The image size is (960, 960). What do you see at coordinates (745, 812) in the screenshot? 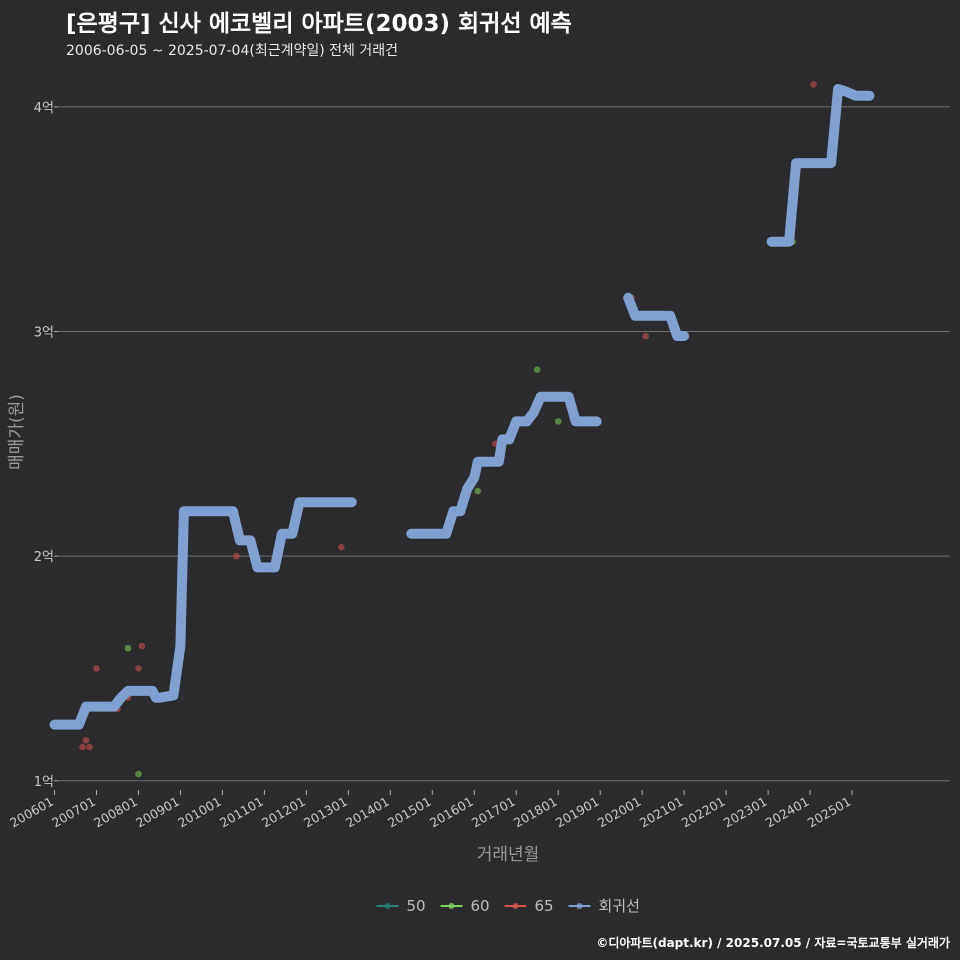
I see `x-tick-label: 202301` at bounding box center [745, 812].